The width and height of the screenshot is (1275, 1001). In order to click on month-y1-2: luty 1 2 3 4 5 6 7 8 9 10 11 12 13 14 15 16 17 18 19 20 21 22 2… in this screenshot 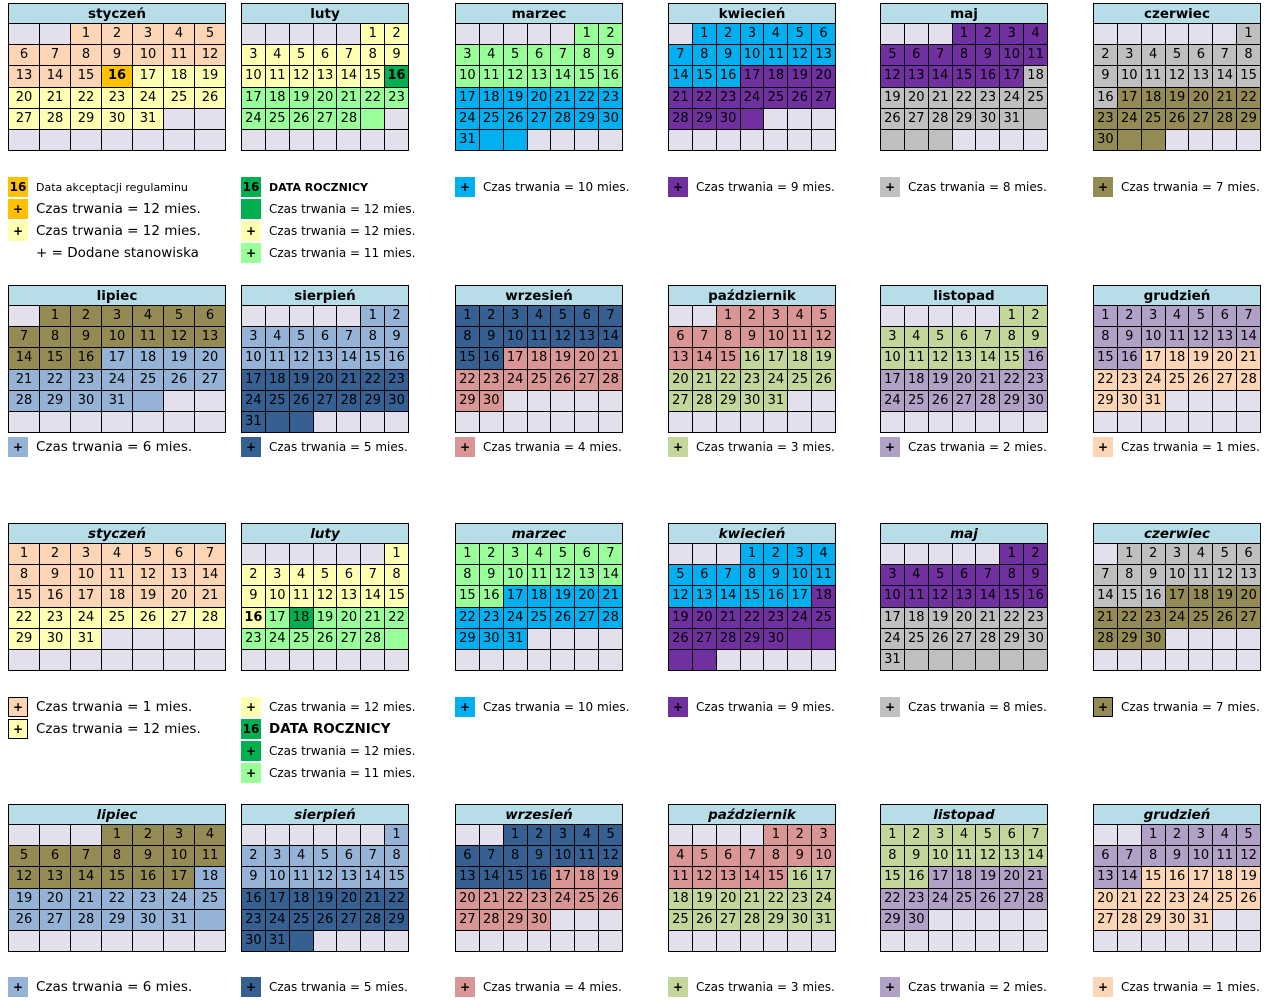, I will do `click(325, 77)`.